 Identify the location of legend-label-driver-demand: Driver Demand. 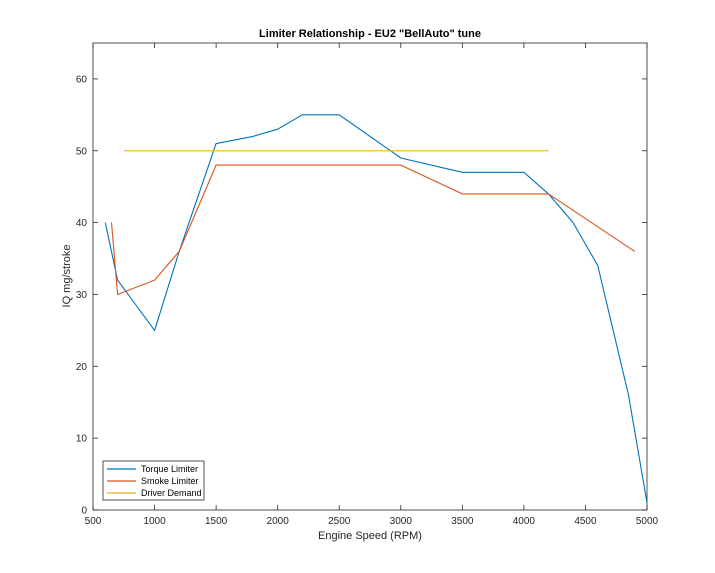
(171, 493).